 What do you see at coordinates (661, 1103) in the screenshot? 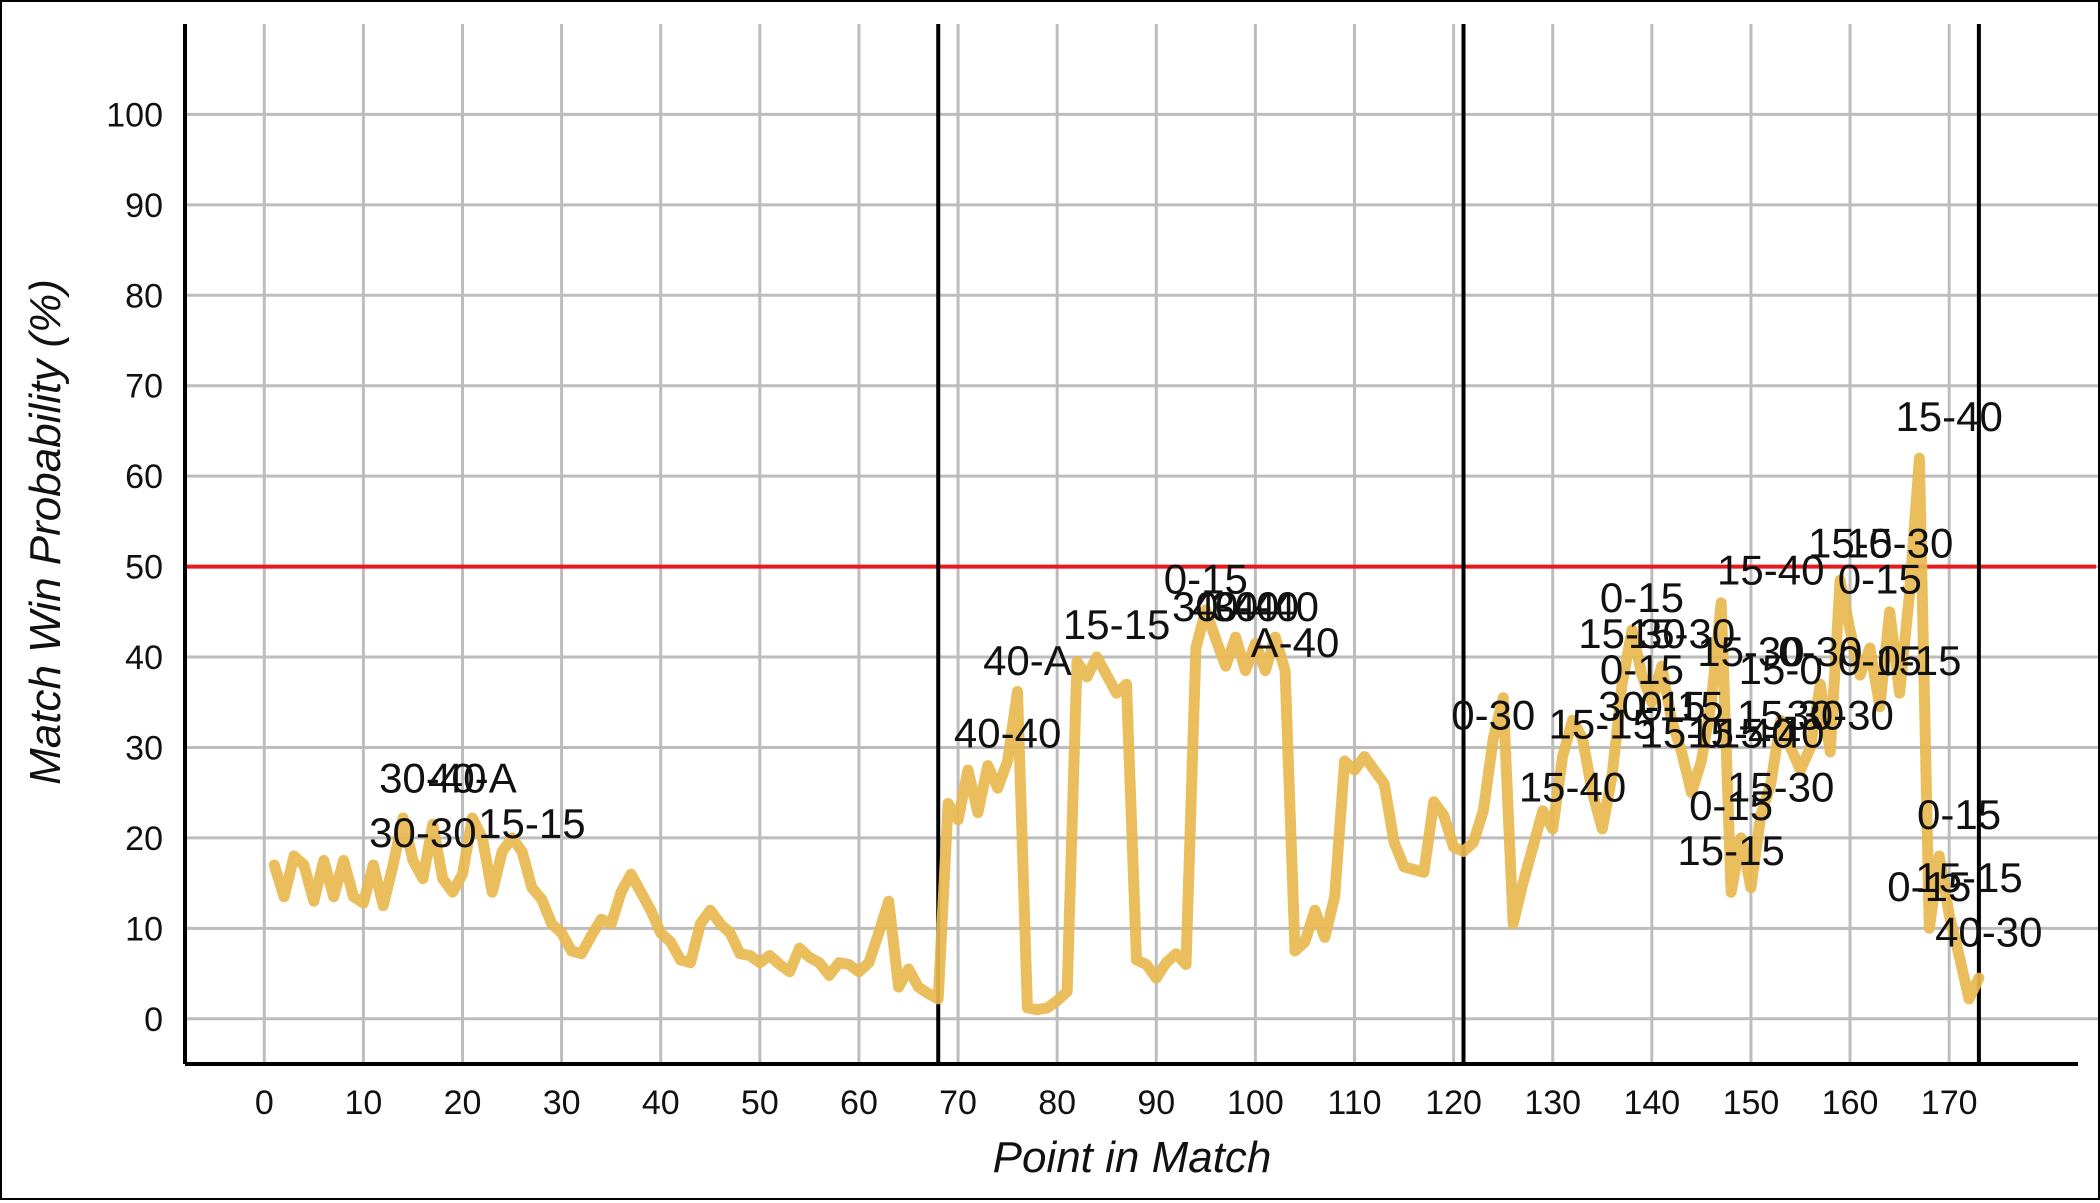
I see `x-tick-label: 40` at bounding box center [661, 1103].